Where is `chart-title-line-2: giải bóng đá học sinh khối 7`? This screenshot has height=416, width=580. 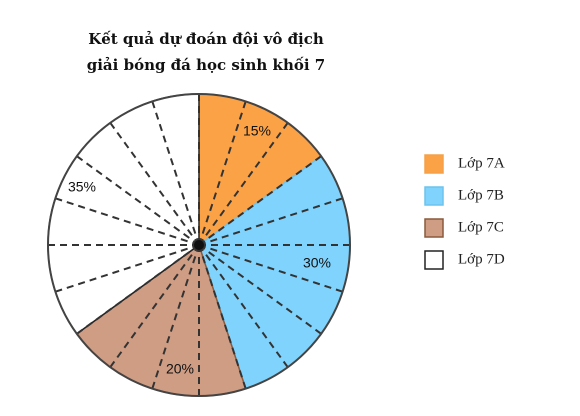 chart-title-line-2: giải bóng đá học sinh khối 7 is located at coordinates (206, 65).